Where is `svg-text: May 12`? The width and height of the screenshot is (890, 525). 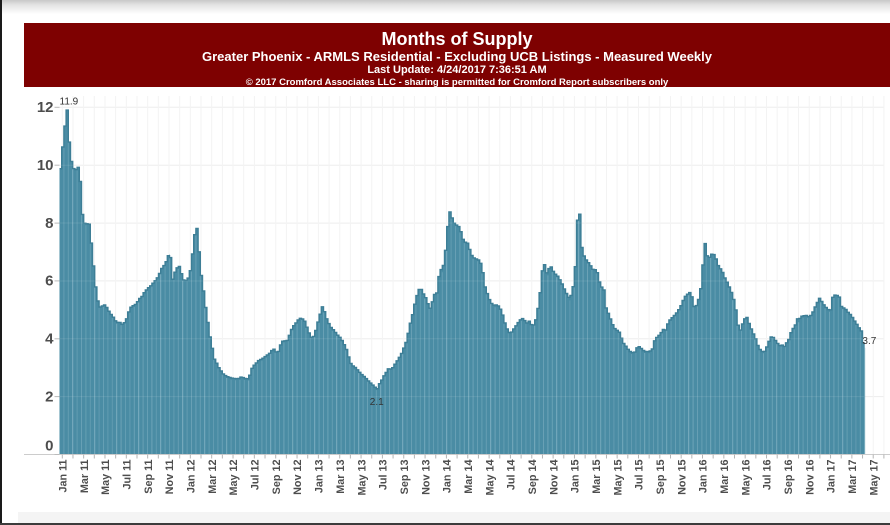
svg-text: May 12 is located at coordinates (234, 478).